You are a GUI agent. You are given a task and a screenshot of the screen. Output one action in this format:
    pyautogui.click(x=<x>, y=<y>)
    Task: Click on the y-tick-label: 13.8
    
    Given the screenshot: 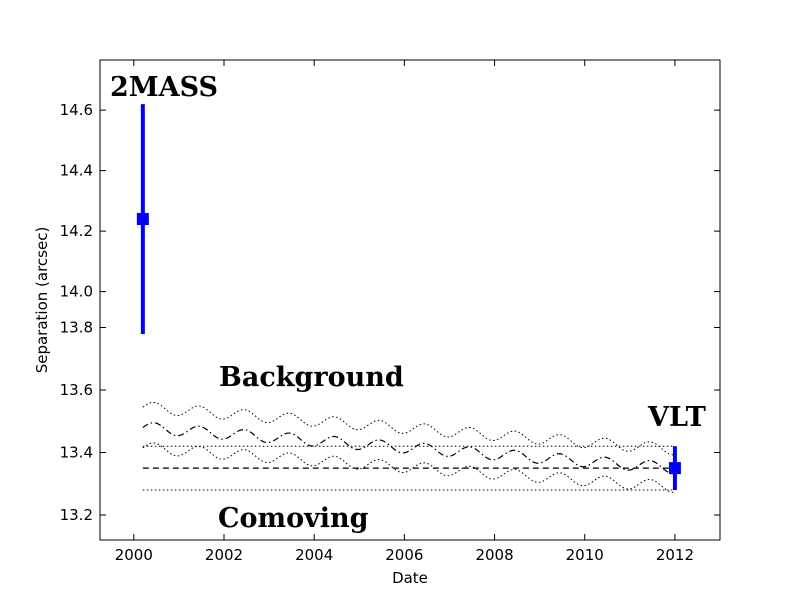 What is the action you would take?
    pyautogui.click(x=76, y=328)
    